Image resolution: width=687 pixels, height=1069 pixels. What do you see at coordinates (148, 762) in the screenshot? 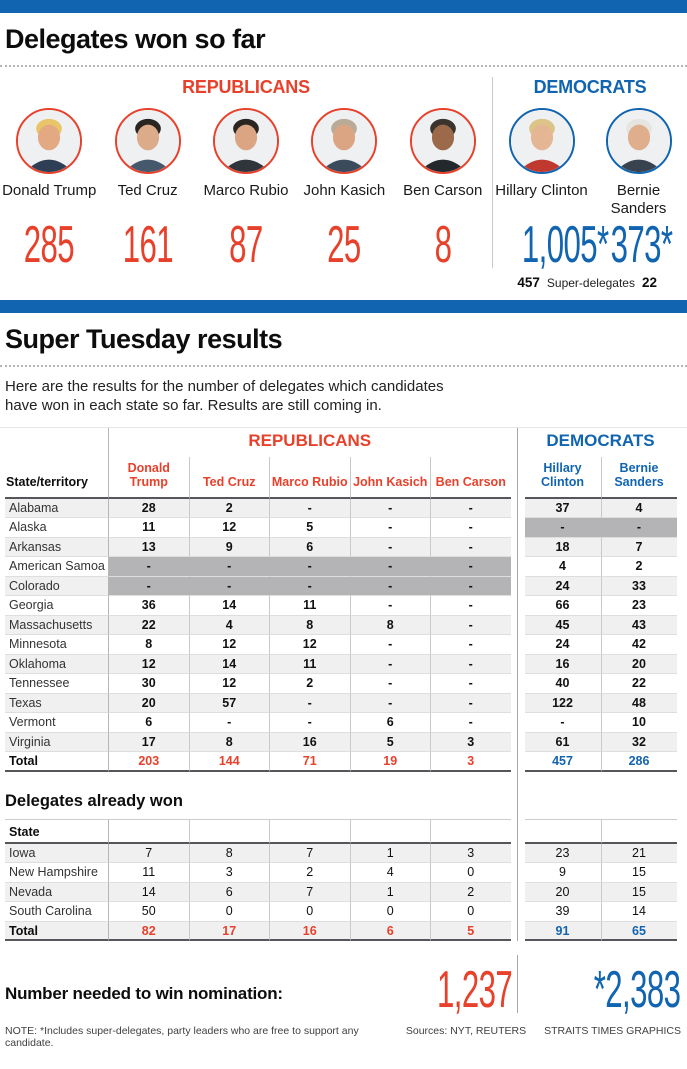
I see `gop-value-cell: 203` at bounding box center [148, 762].